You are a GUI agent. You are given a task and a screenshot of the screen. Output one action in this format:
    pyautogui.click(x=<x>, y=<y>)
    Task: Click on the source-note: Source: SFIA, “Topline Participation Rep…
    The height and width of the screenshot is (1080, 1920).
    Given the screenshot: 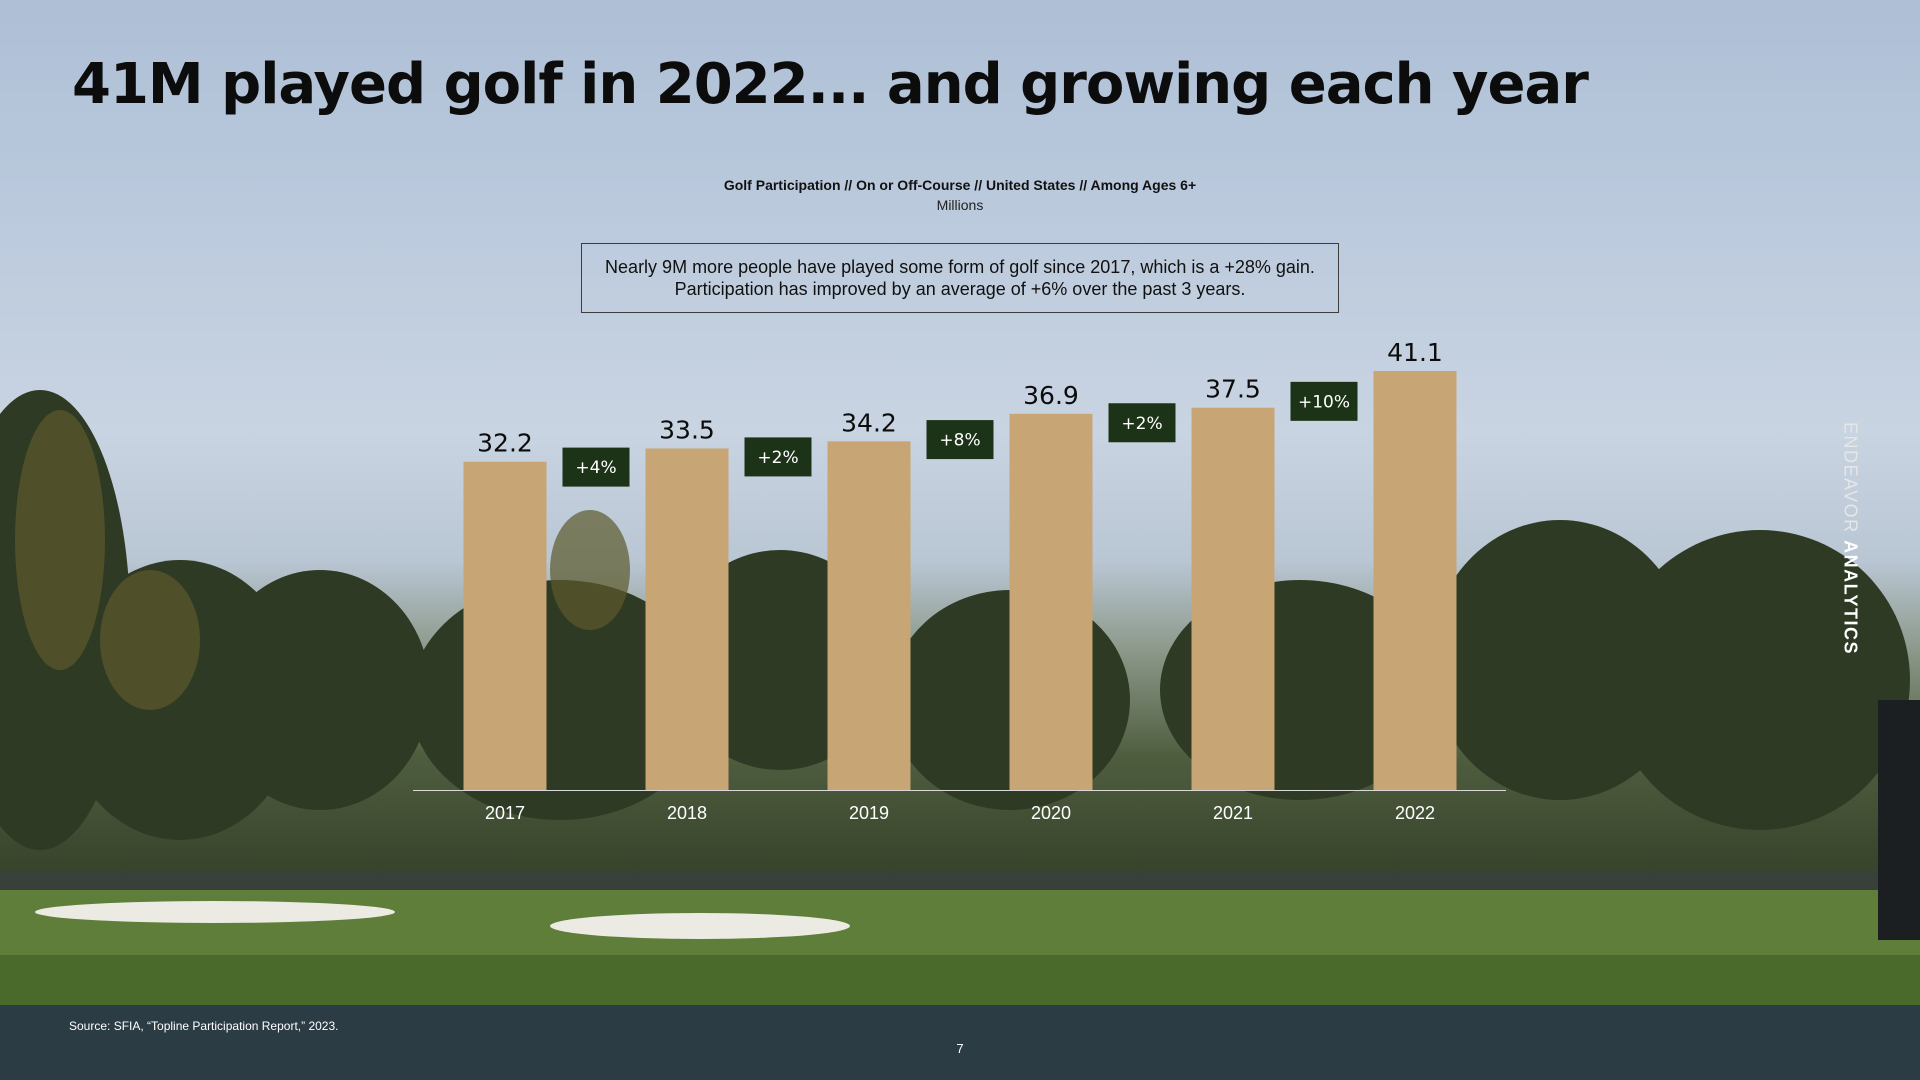 What is the action you would take?
    pyautogui.click(x=204, y=1026)
    